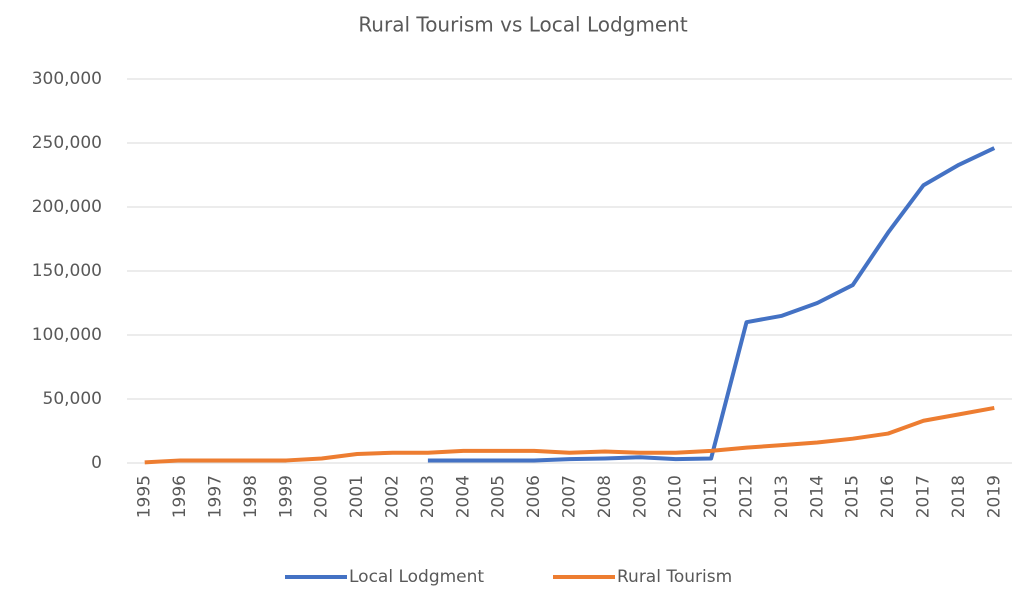 This screenshot has width=1012, height=593. I want to click on x-tick-label: 2000, so click(322, 496).